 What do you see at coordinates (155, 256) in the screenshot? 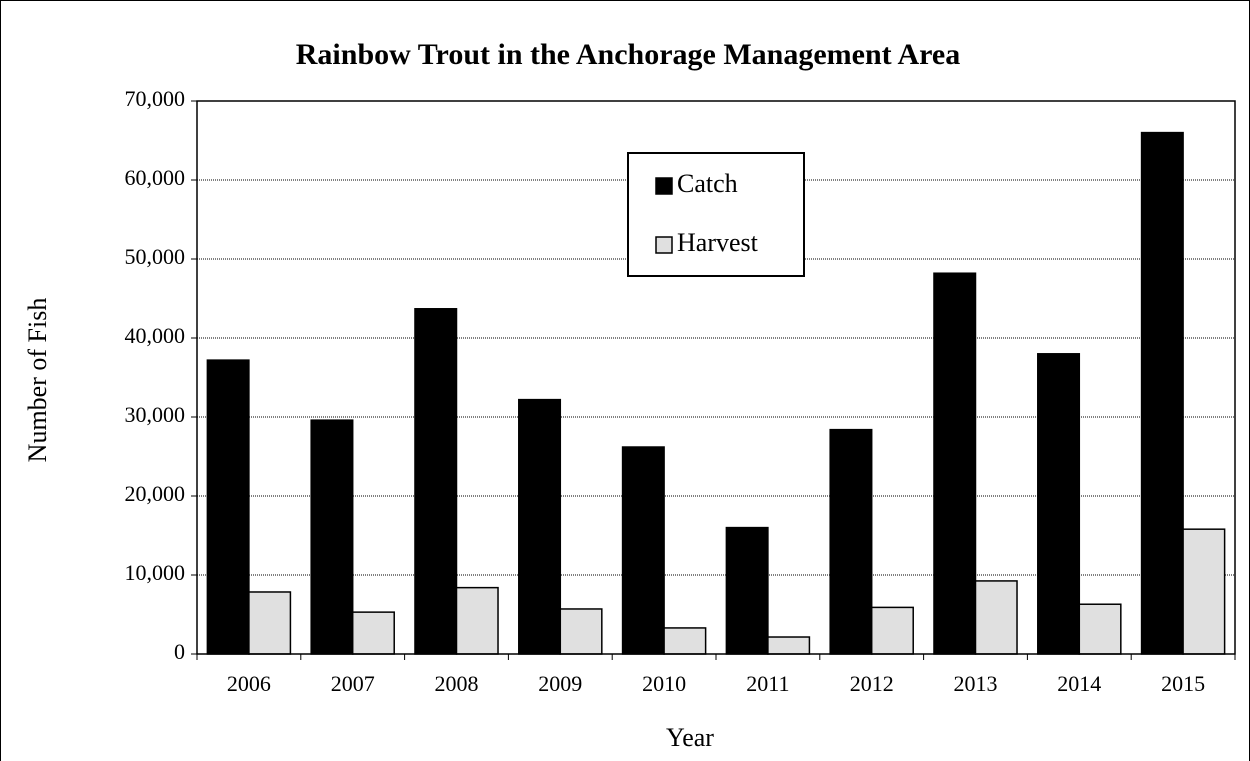
I see `y-tick-label: 50,000` at bounding box center [155, 256].